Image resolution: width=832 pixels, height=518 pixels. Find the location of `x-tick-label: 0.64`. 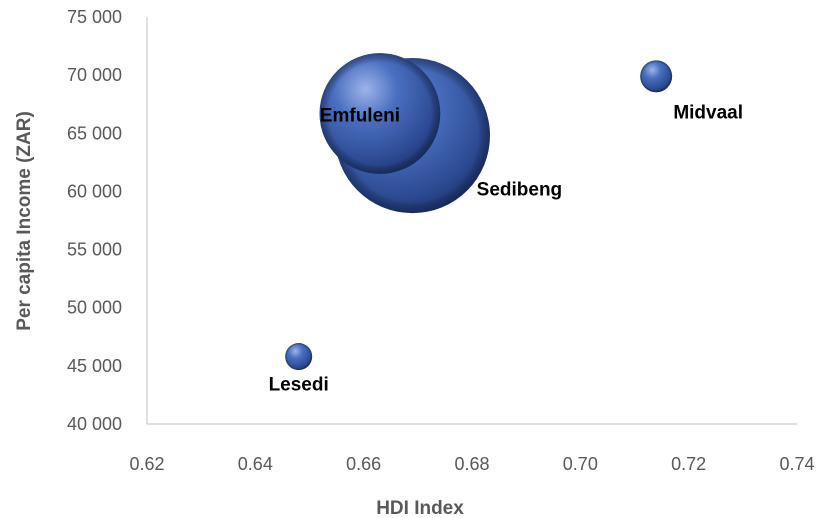

x-tick-label: 0.64 is located at coordinates (255, 464).